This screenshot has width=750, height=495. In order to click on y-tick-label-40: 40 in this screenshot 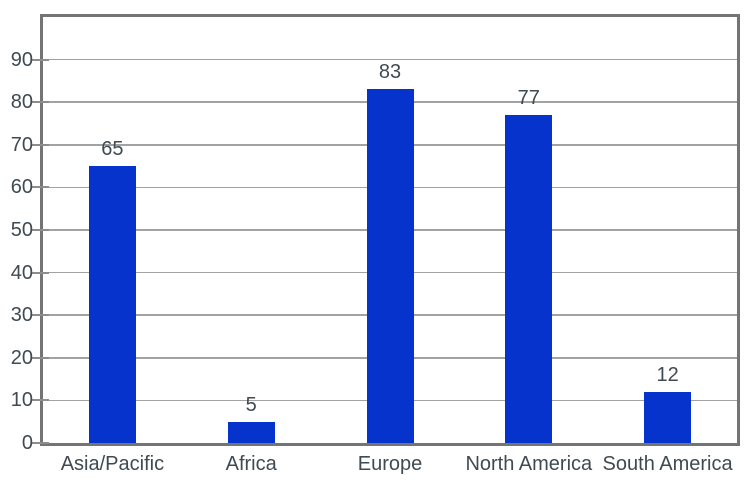, I will do `click(21, 272)`.